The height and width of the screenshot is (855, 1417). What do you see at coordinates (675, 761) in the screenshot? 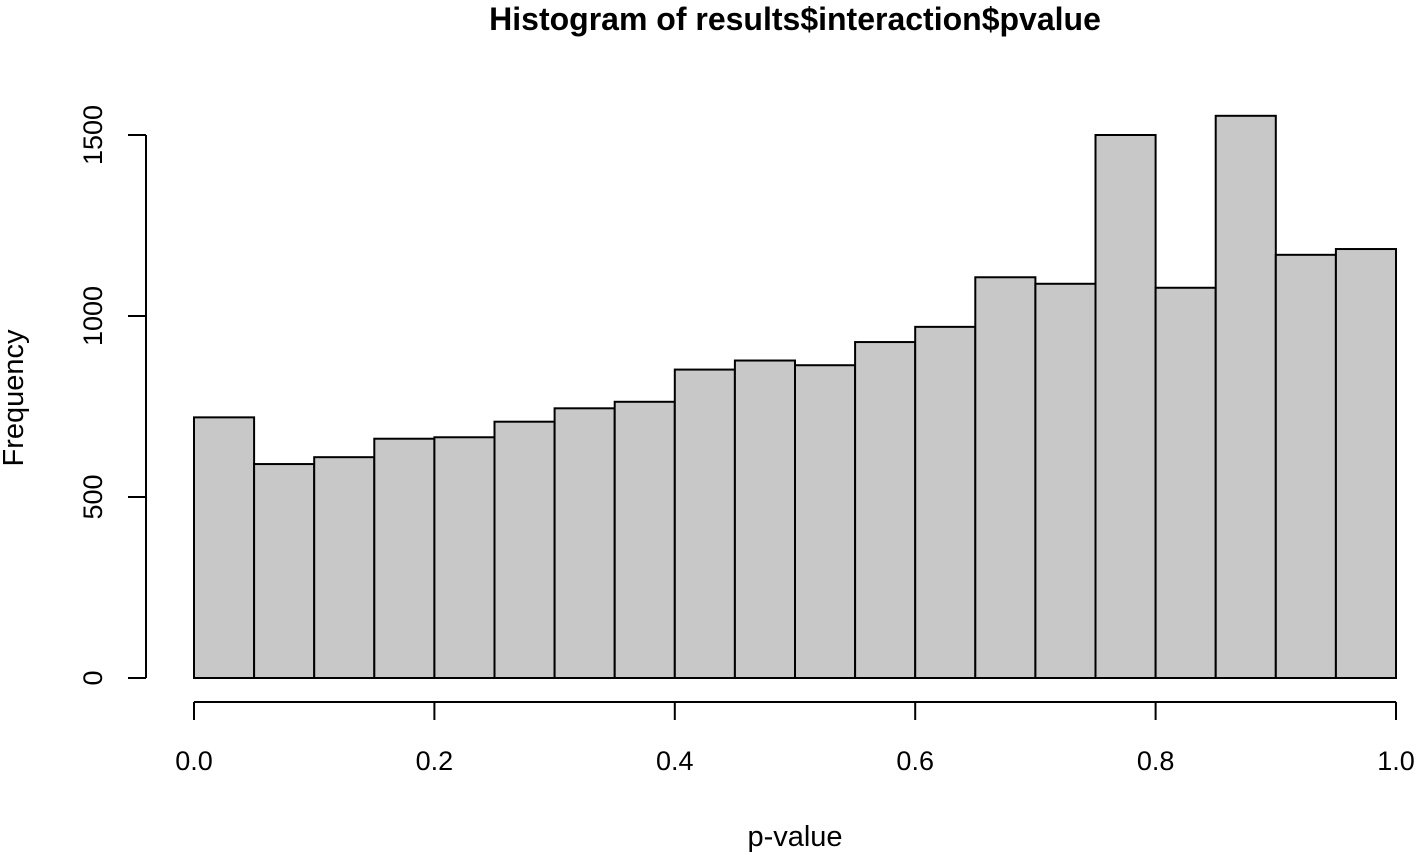
I see `x-tick-label: 0.4` at bounding box center [675, 761].